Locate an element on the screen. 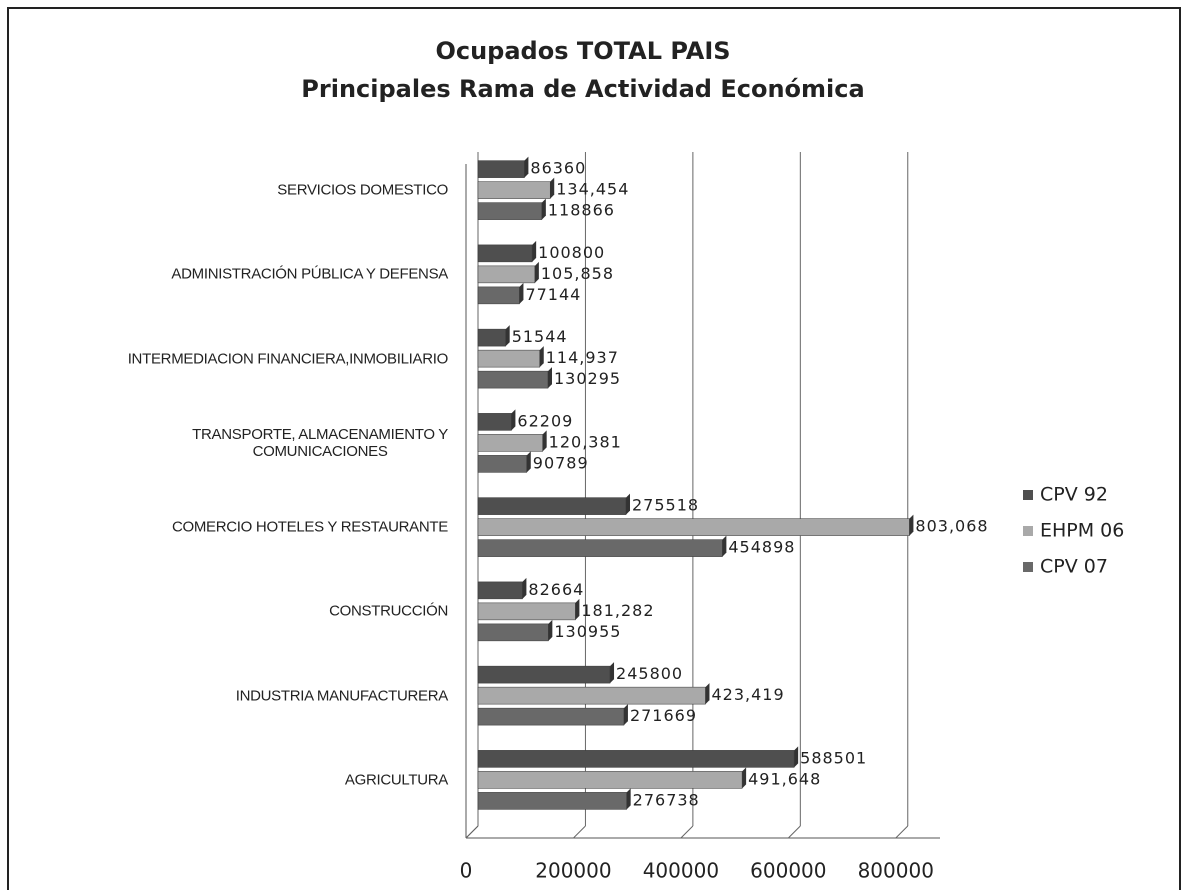  data-label: 454898 is located at coordinates (761, 547).